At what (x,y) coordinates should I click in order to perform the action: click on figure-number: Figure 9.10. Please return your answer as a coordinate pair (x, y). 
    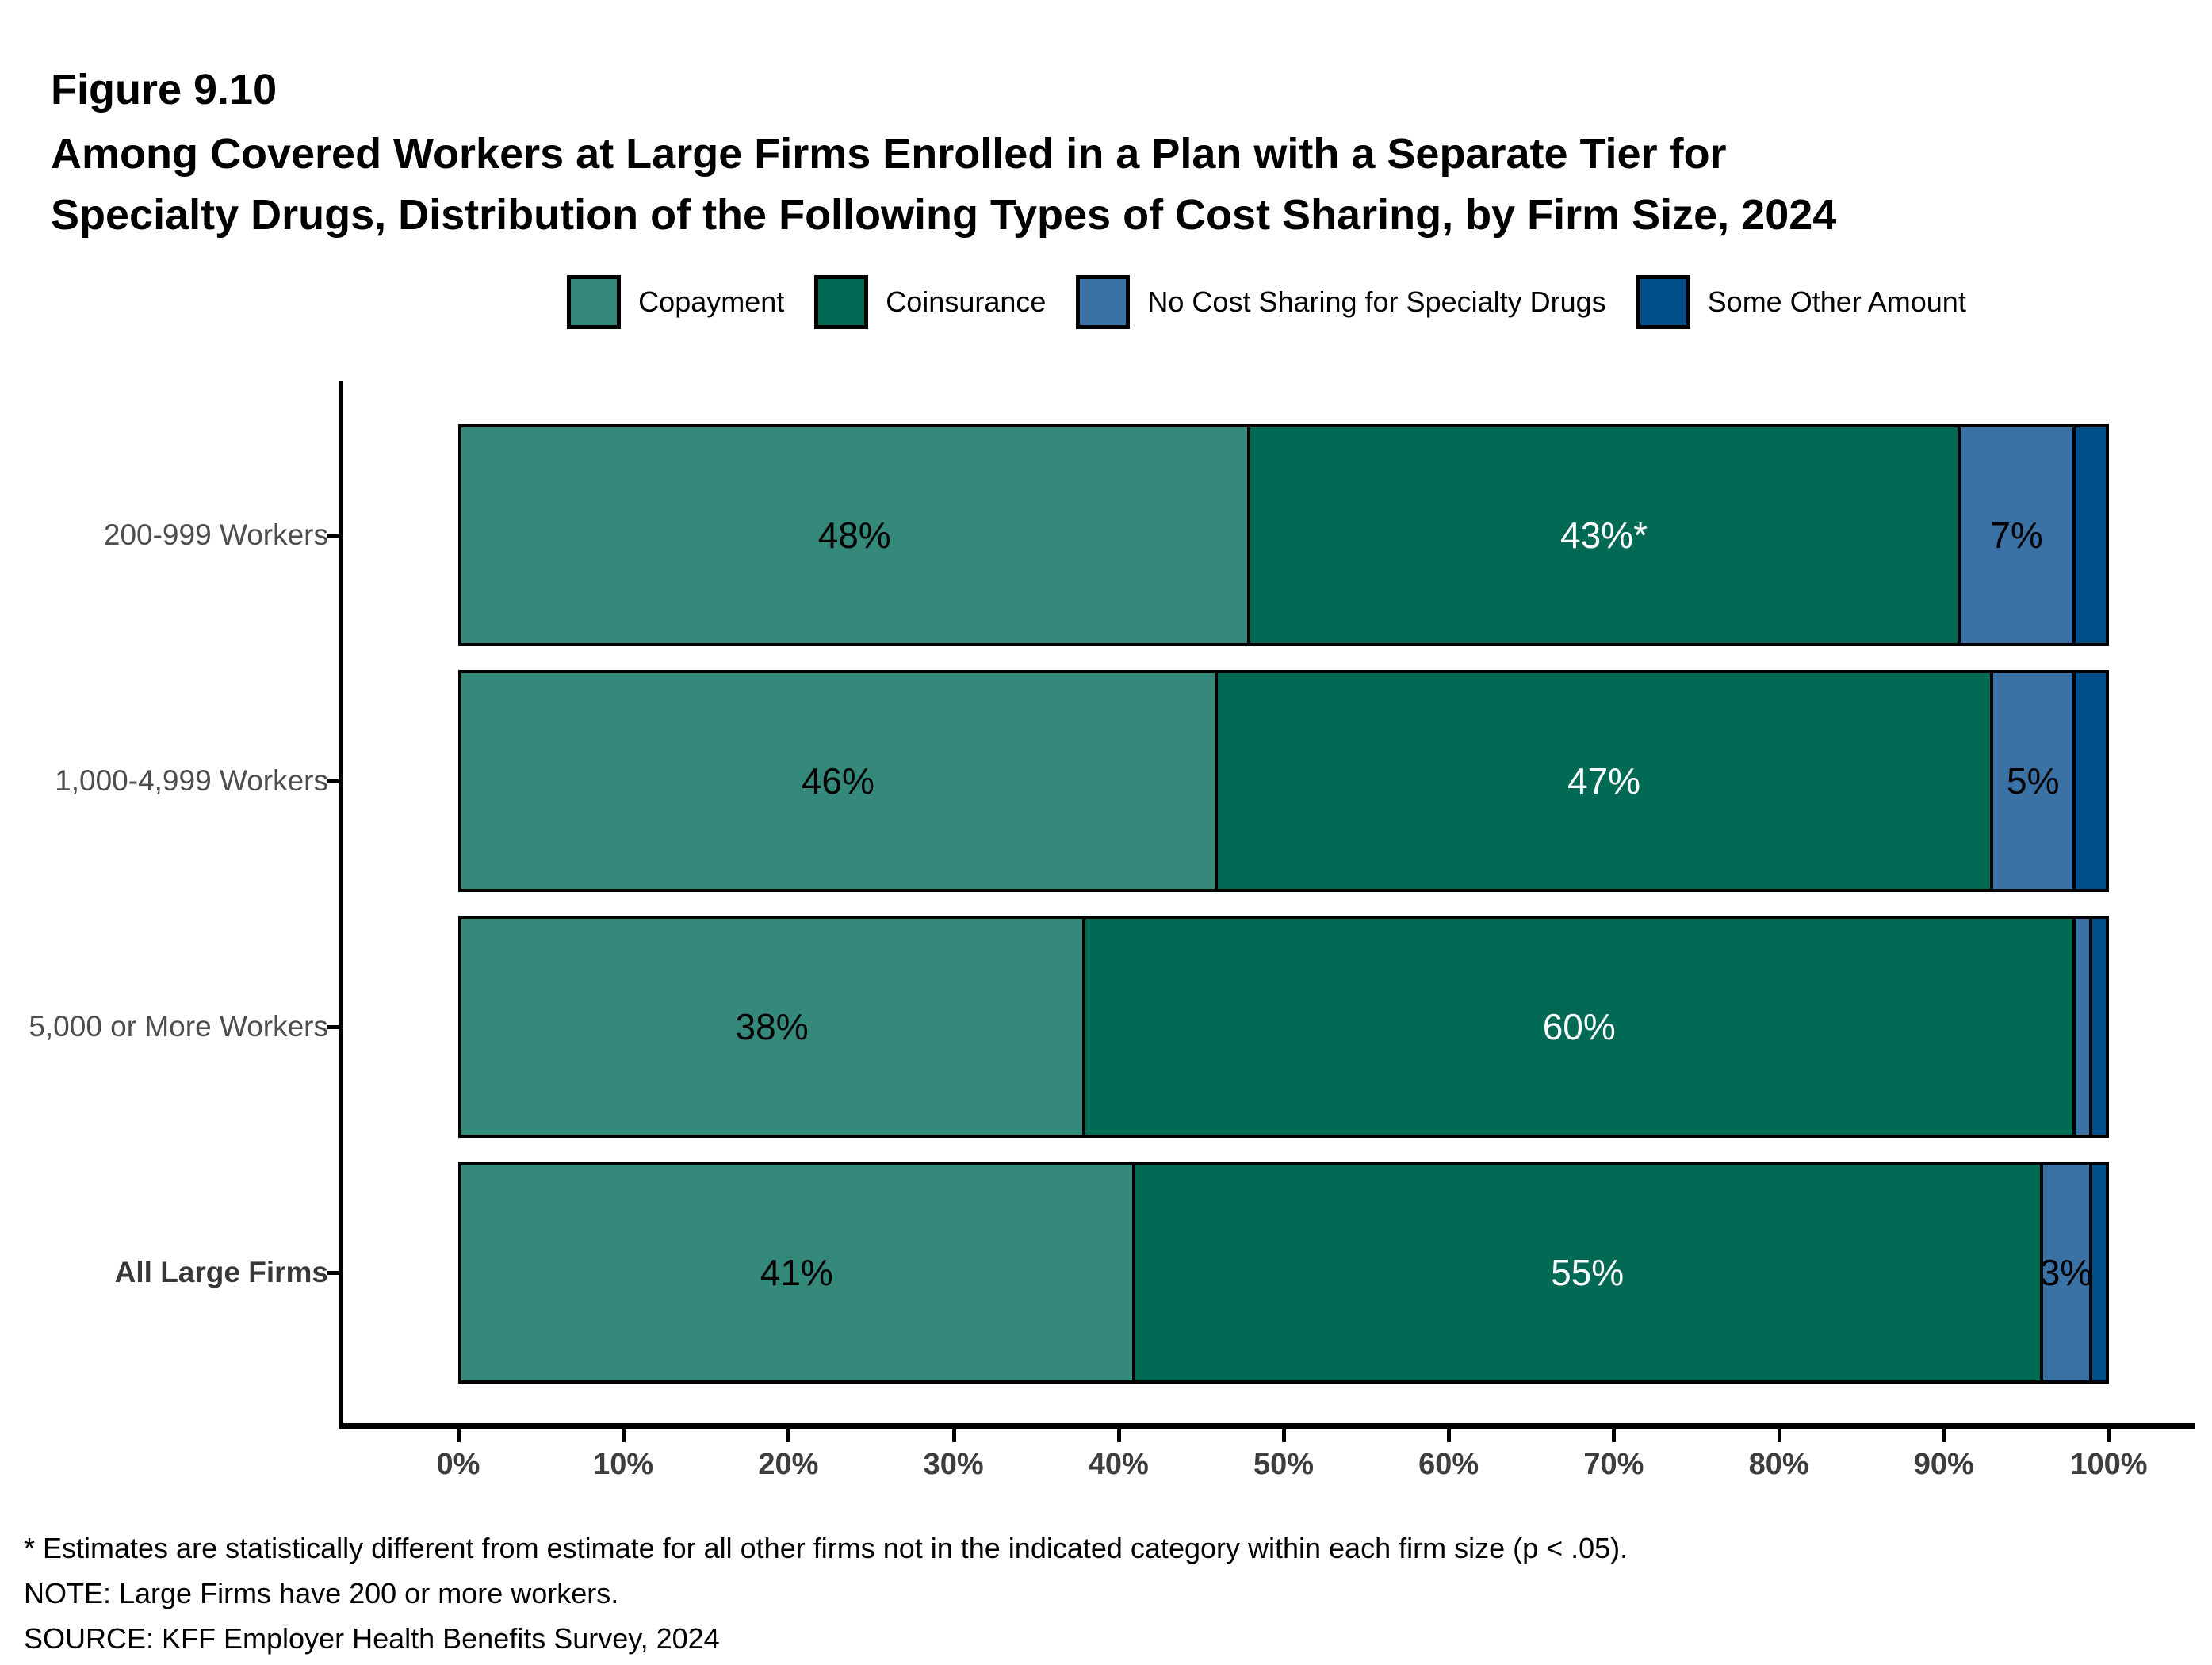
    Looking at the image, I should click on (164, 89).